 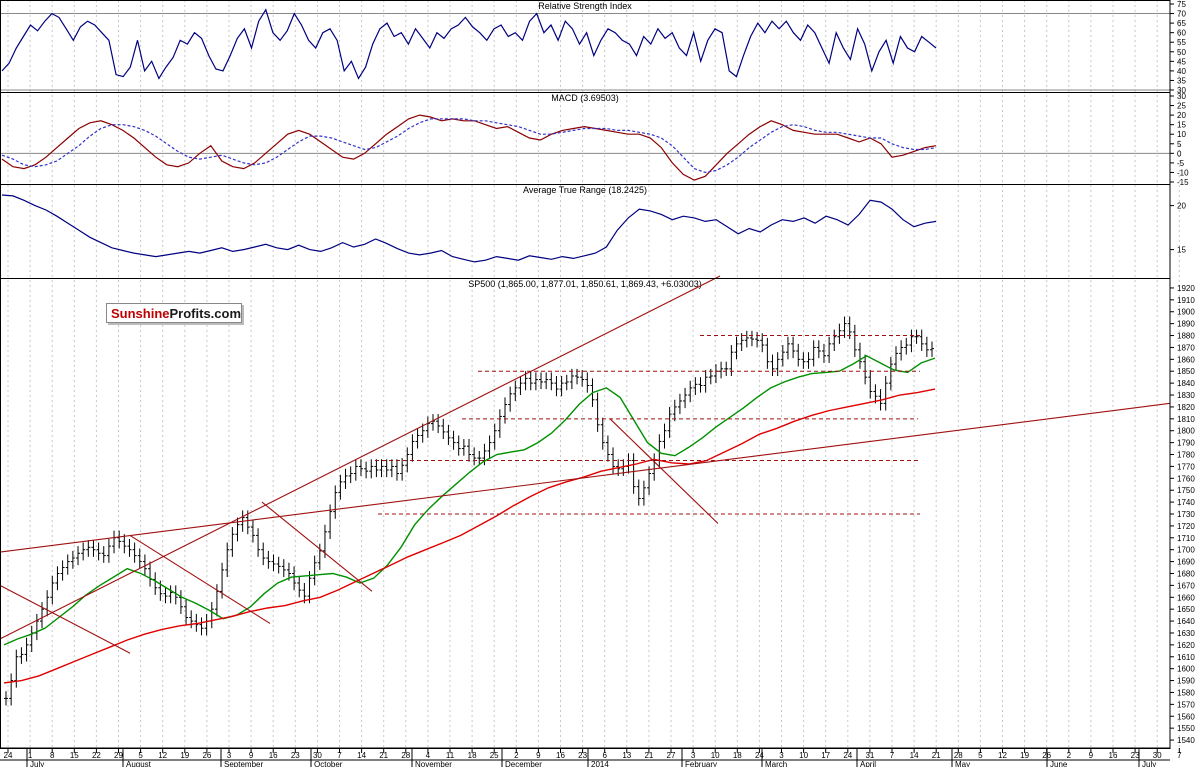 What do you see at coordinates (1186, 371) in the screenshot?
I see `y-tick-label: 1850` at bounding box center [1186, 371].